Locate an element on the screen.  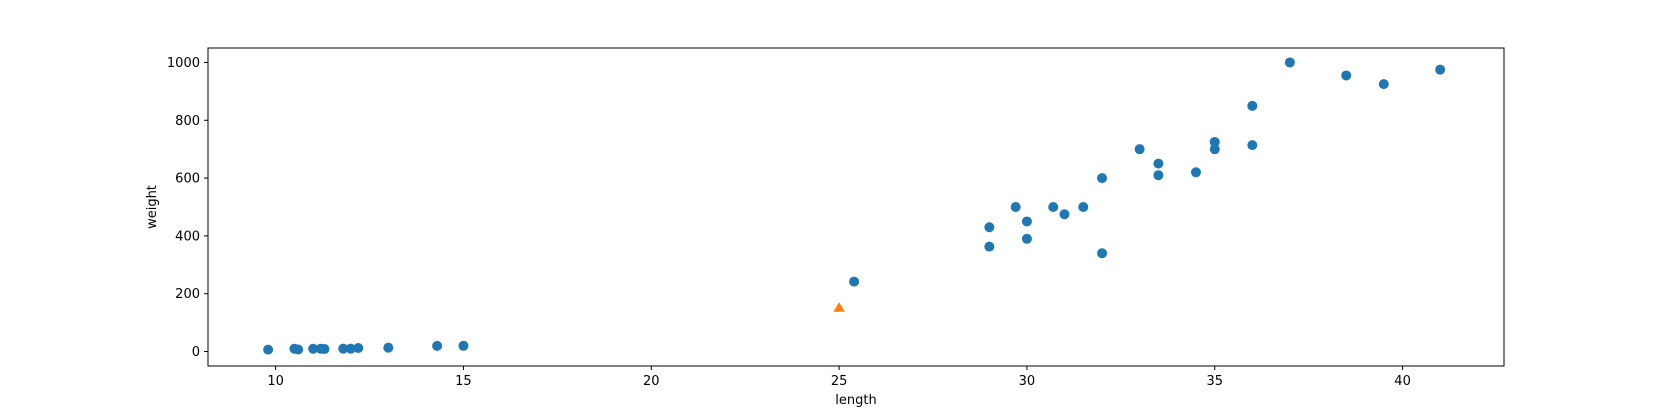
x-tick-label: 40 is located at coordinates (1402, 381).